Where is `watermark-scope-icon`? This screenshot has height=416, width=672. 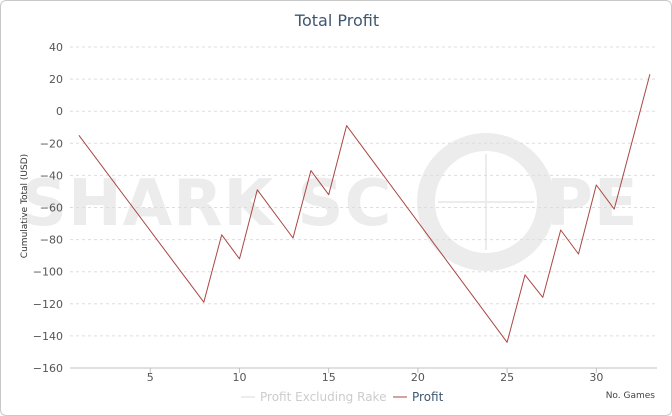 watermark-scope-icon is located at coordinates (486, 202).